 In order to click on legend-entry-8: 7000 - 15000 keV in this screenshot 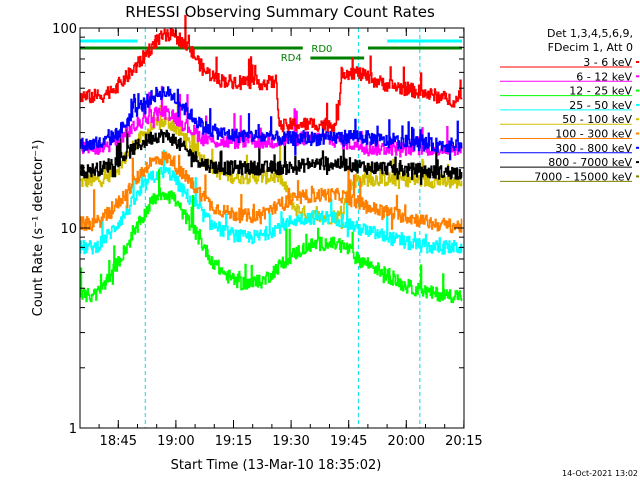, I will do `click(569, 176)`.